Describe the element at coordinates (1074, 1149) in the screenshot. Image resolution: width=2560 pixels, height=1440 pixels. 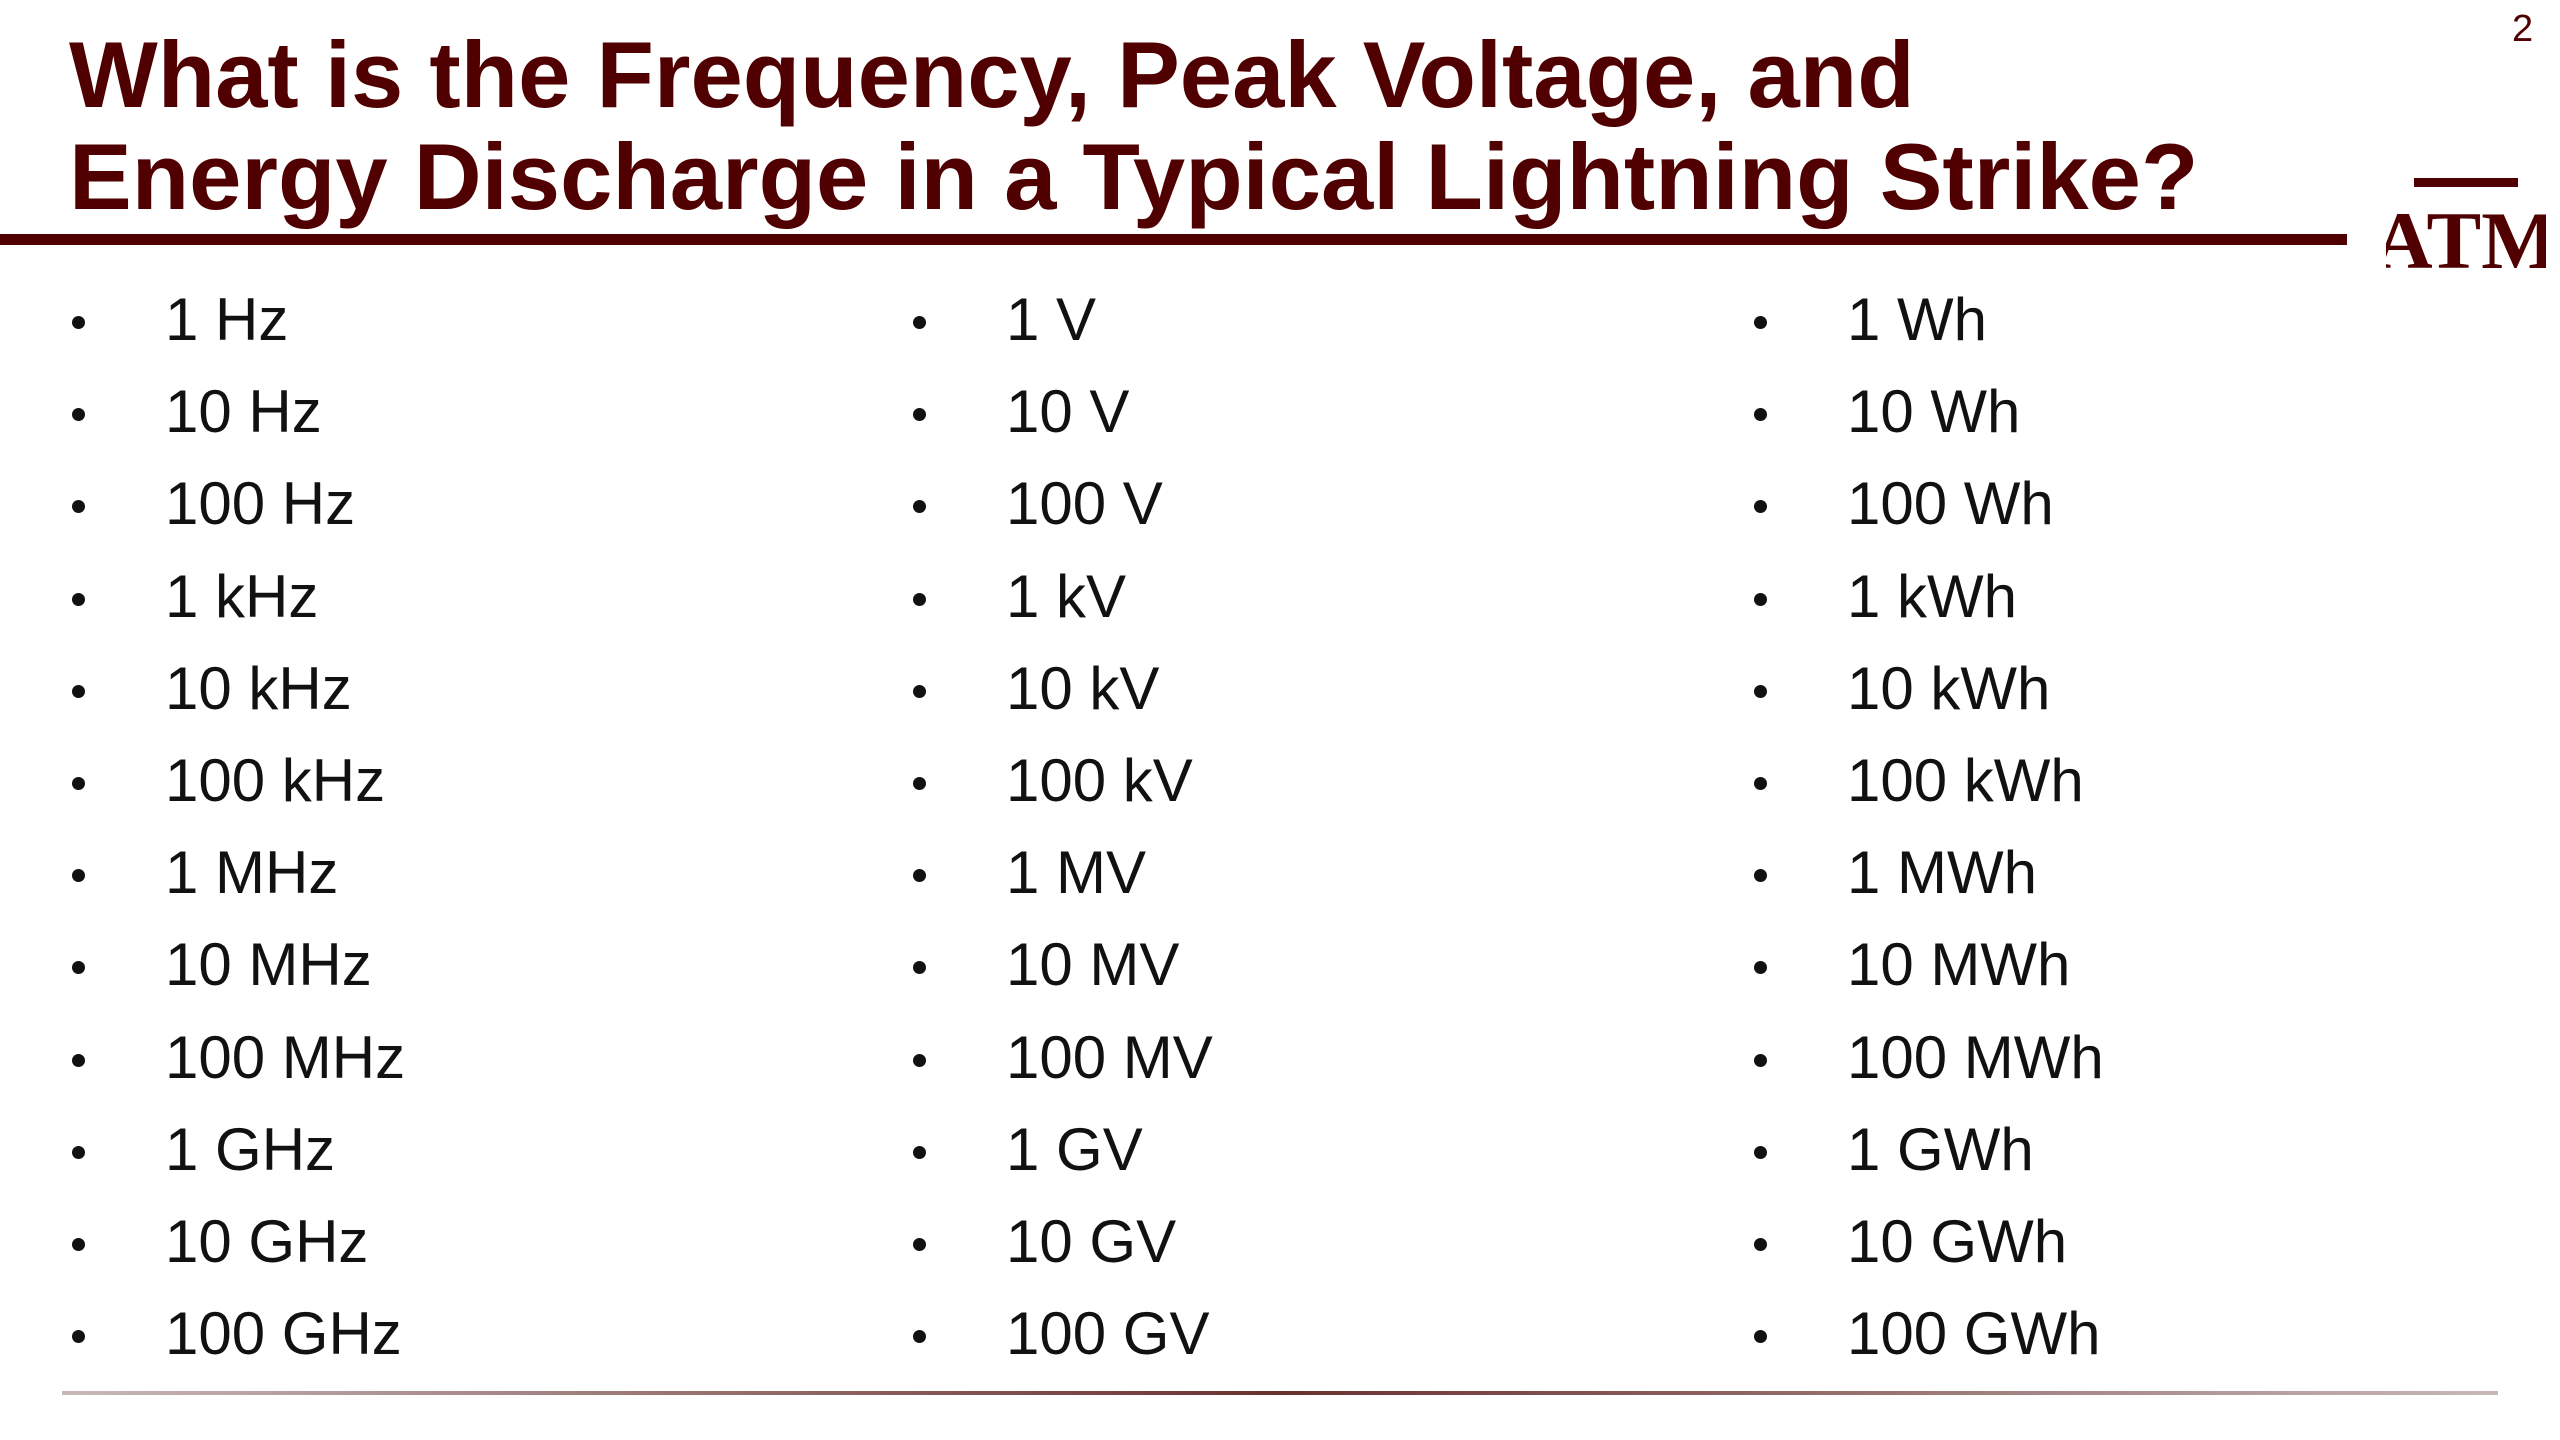
I see `list-item: 1 GV` at that location.